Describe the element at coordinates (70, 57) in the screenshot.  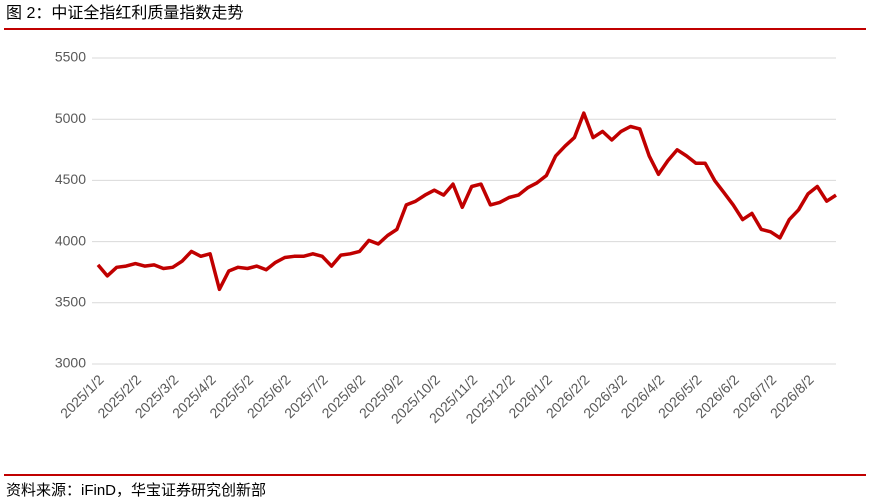
I see `y-tick-label: 5500` at that location.